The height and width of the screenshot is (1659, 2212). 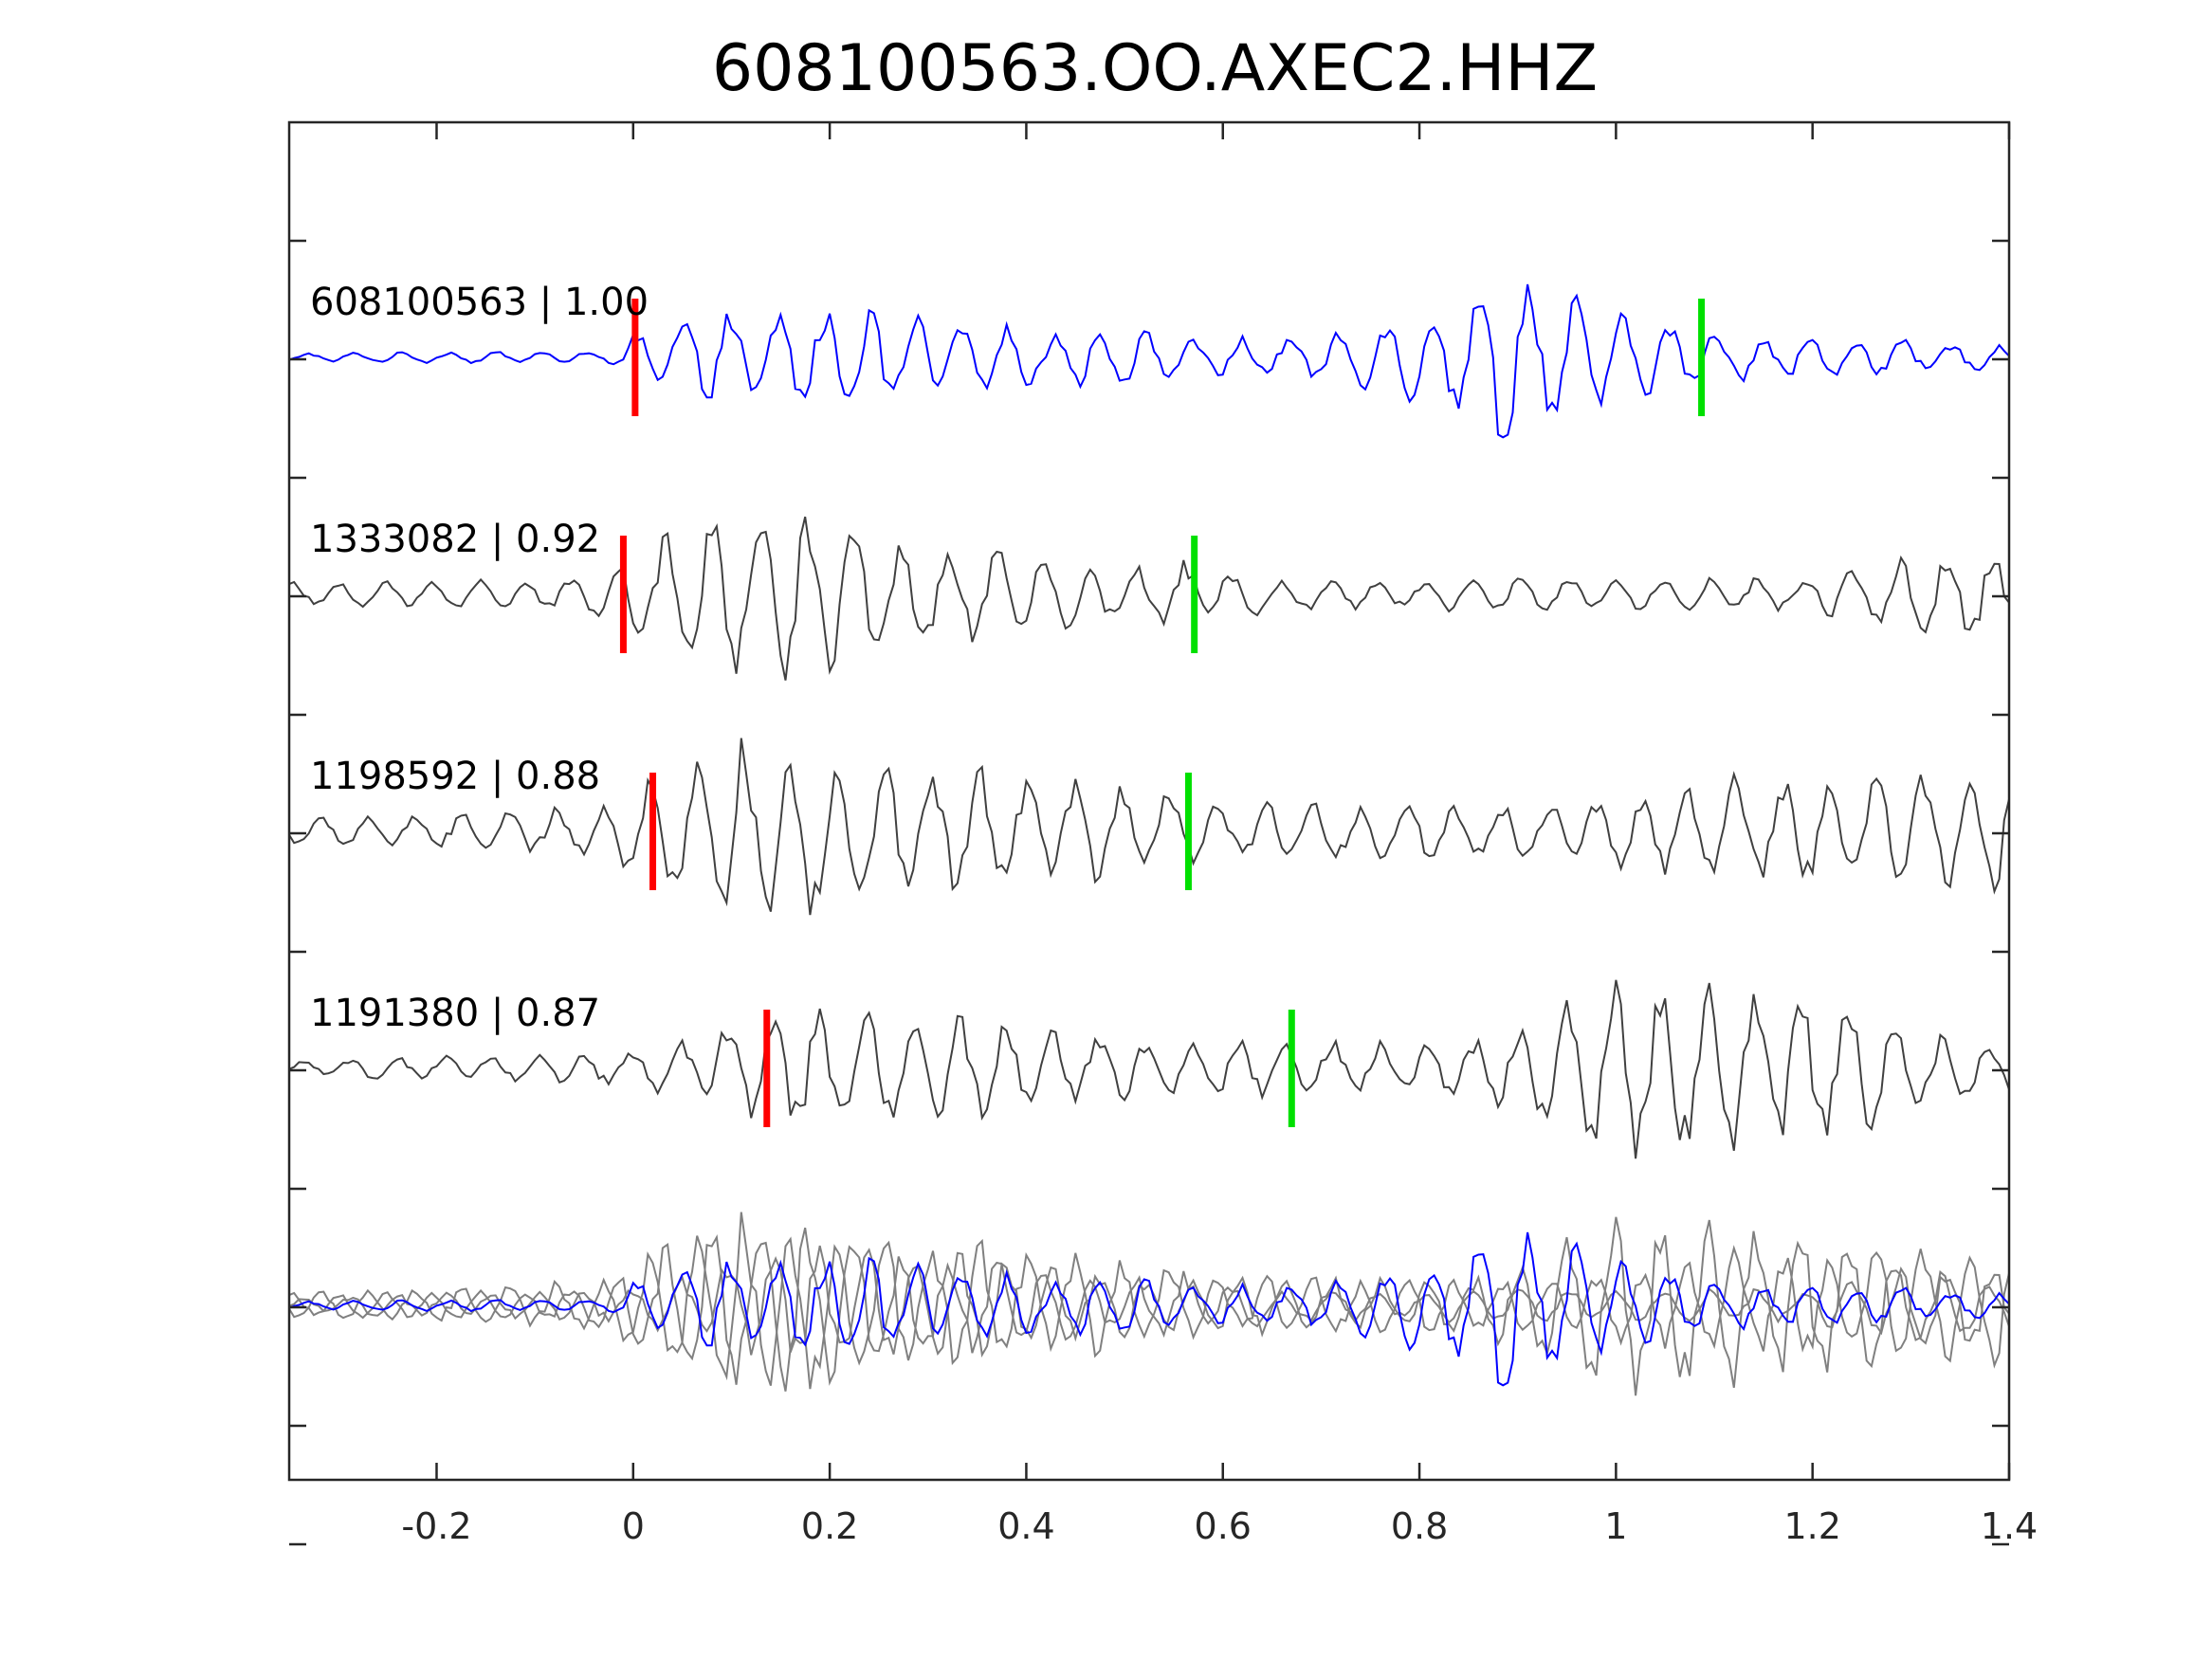 What do you see at coordinates (2009, 1526) in the screenshot?
I see `x-tick-label: 1.4` at bounding box center [2009, 1526].